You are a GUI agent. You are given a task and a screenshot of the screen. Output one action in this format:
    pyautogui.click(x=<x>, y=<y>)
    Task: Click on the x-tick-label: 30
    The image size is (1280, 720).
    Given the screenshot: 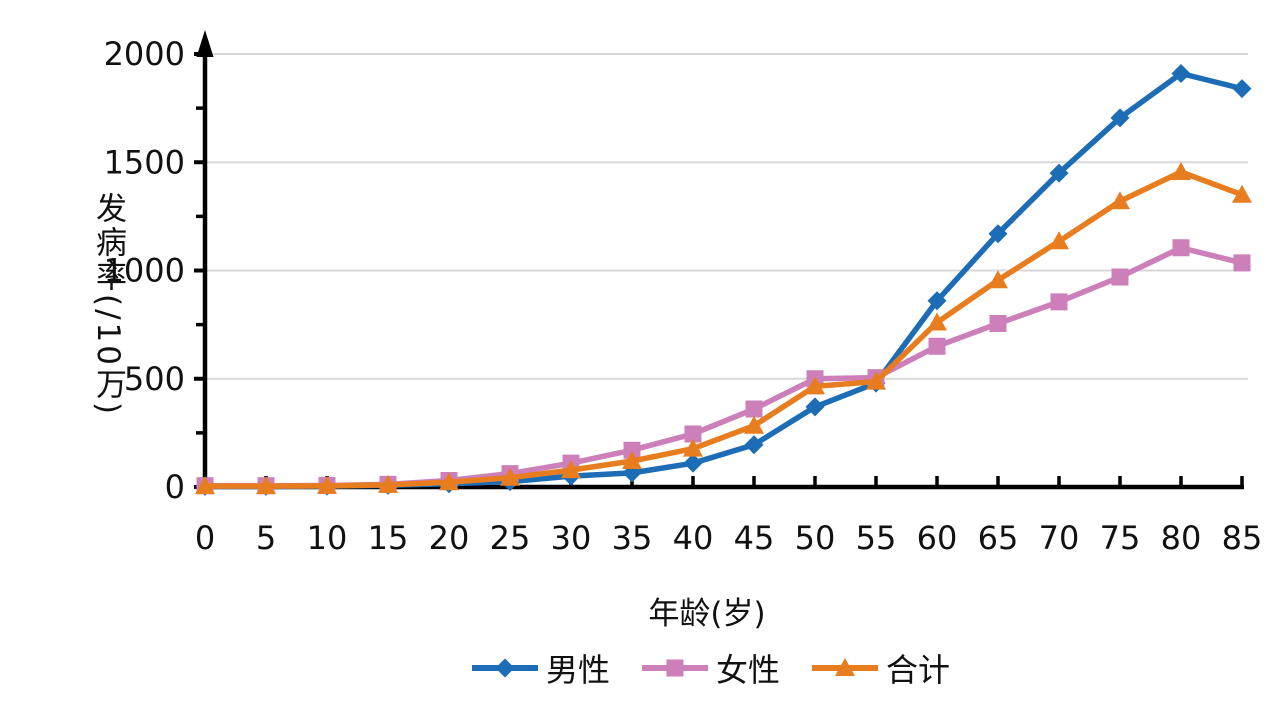 What is the action you would take?
    pyautogui.click(x=571, y=538)
    